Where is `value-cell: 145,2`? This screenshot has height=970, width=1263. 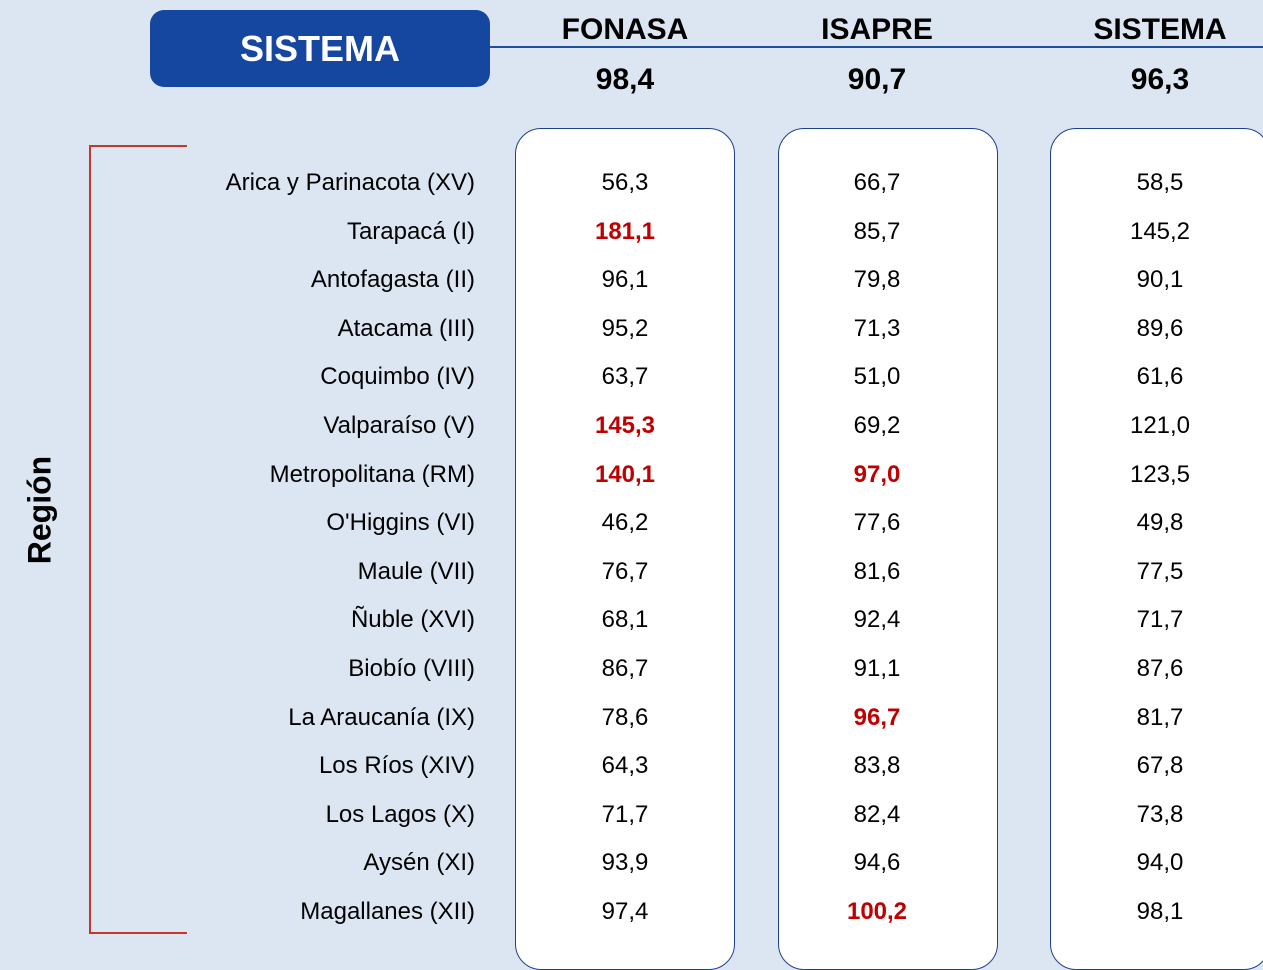
value-cell: 145,2 is located at coordinates (1160, 231).